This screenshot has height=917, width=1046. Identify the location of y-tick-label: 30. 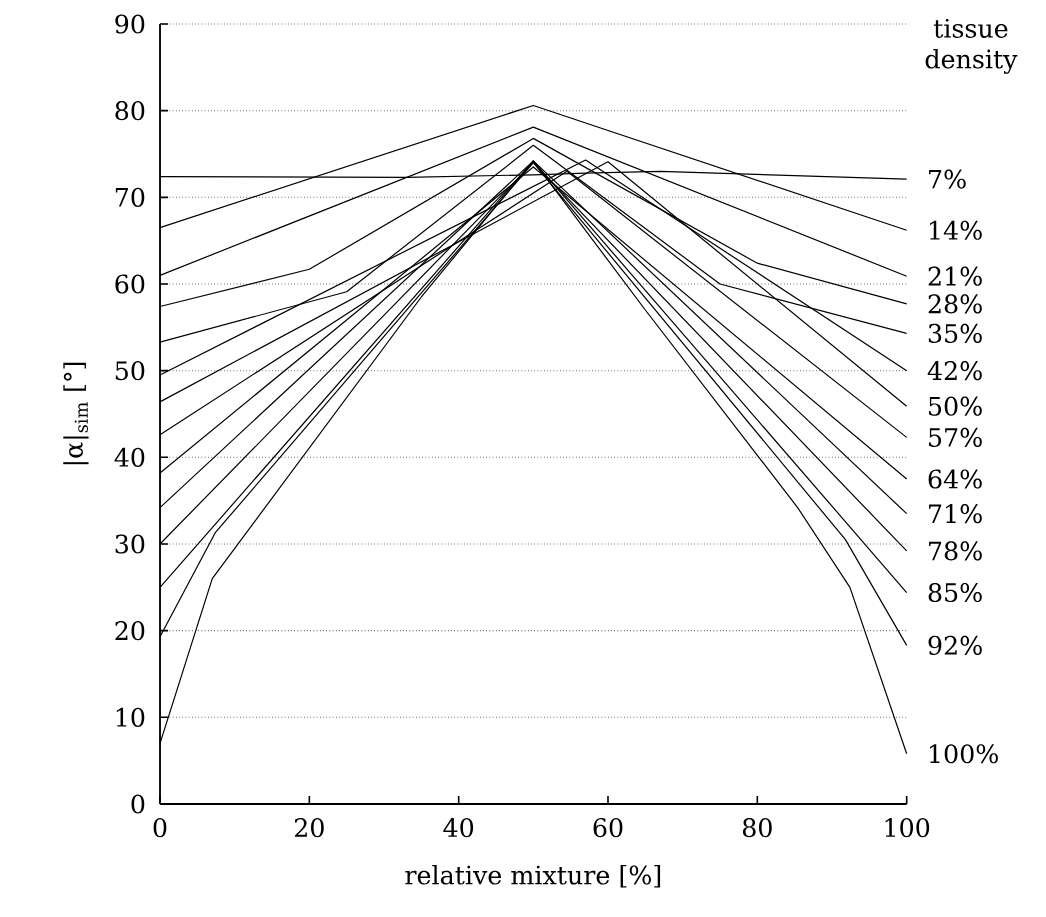
(130, 544).